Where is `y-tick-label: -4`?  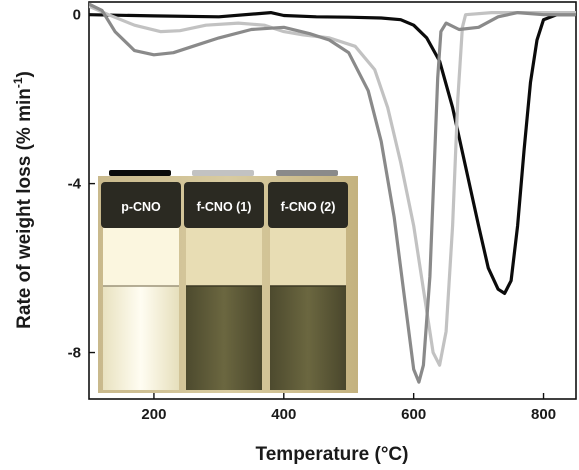 y-tick-label: -4 is located at coordinates (75, 184).